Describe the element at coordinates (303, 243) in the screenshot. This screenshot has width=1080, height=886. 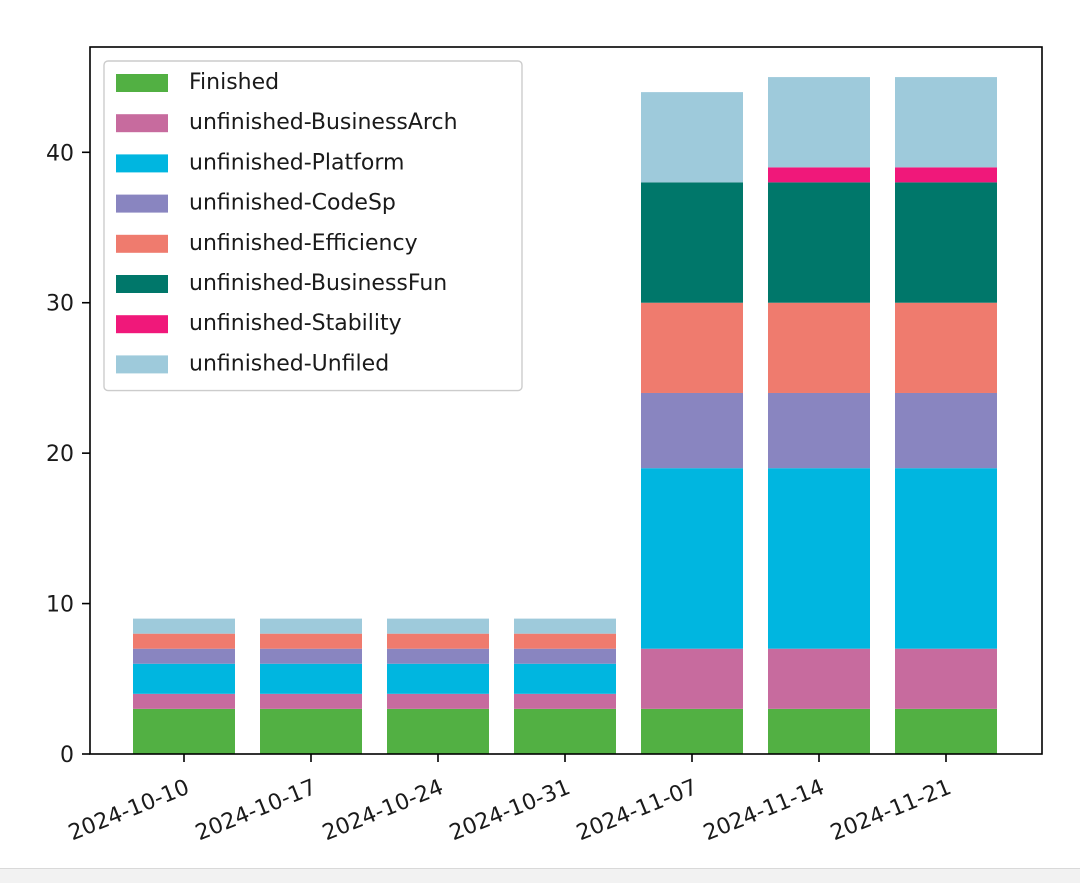
I see `legend-label: unfinished-Efficiency` at that location.